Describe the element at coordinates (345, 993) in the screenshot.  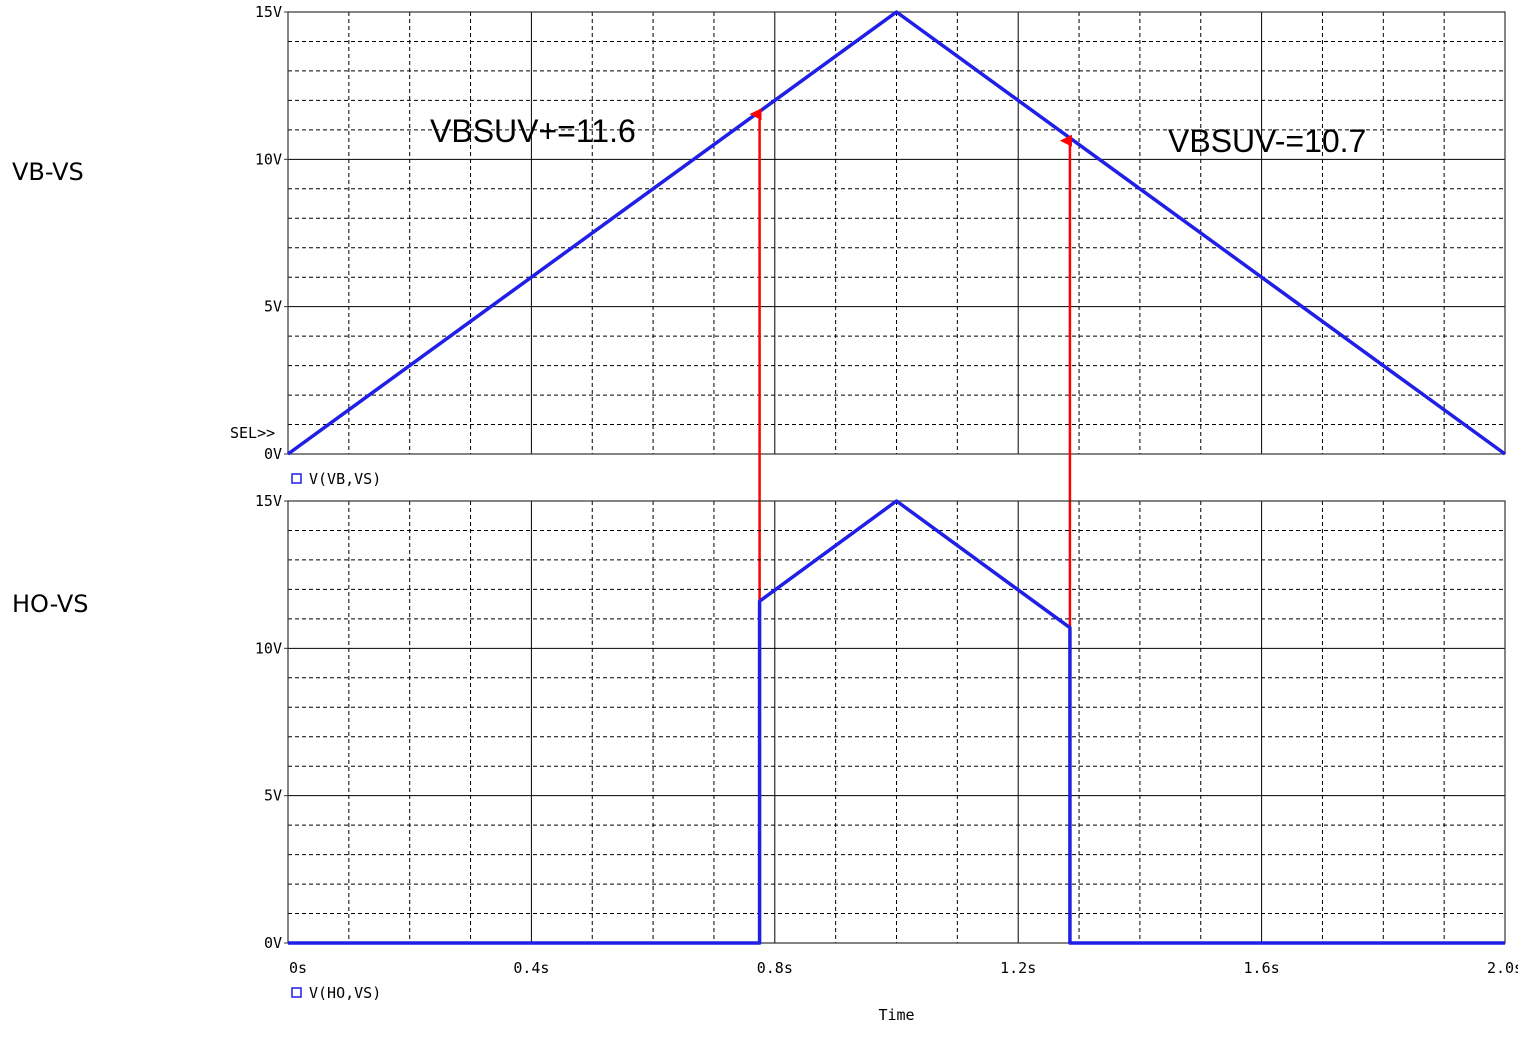
I see `legend-entry: V(HO,VS)` at that location.